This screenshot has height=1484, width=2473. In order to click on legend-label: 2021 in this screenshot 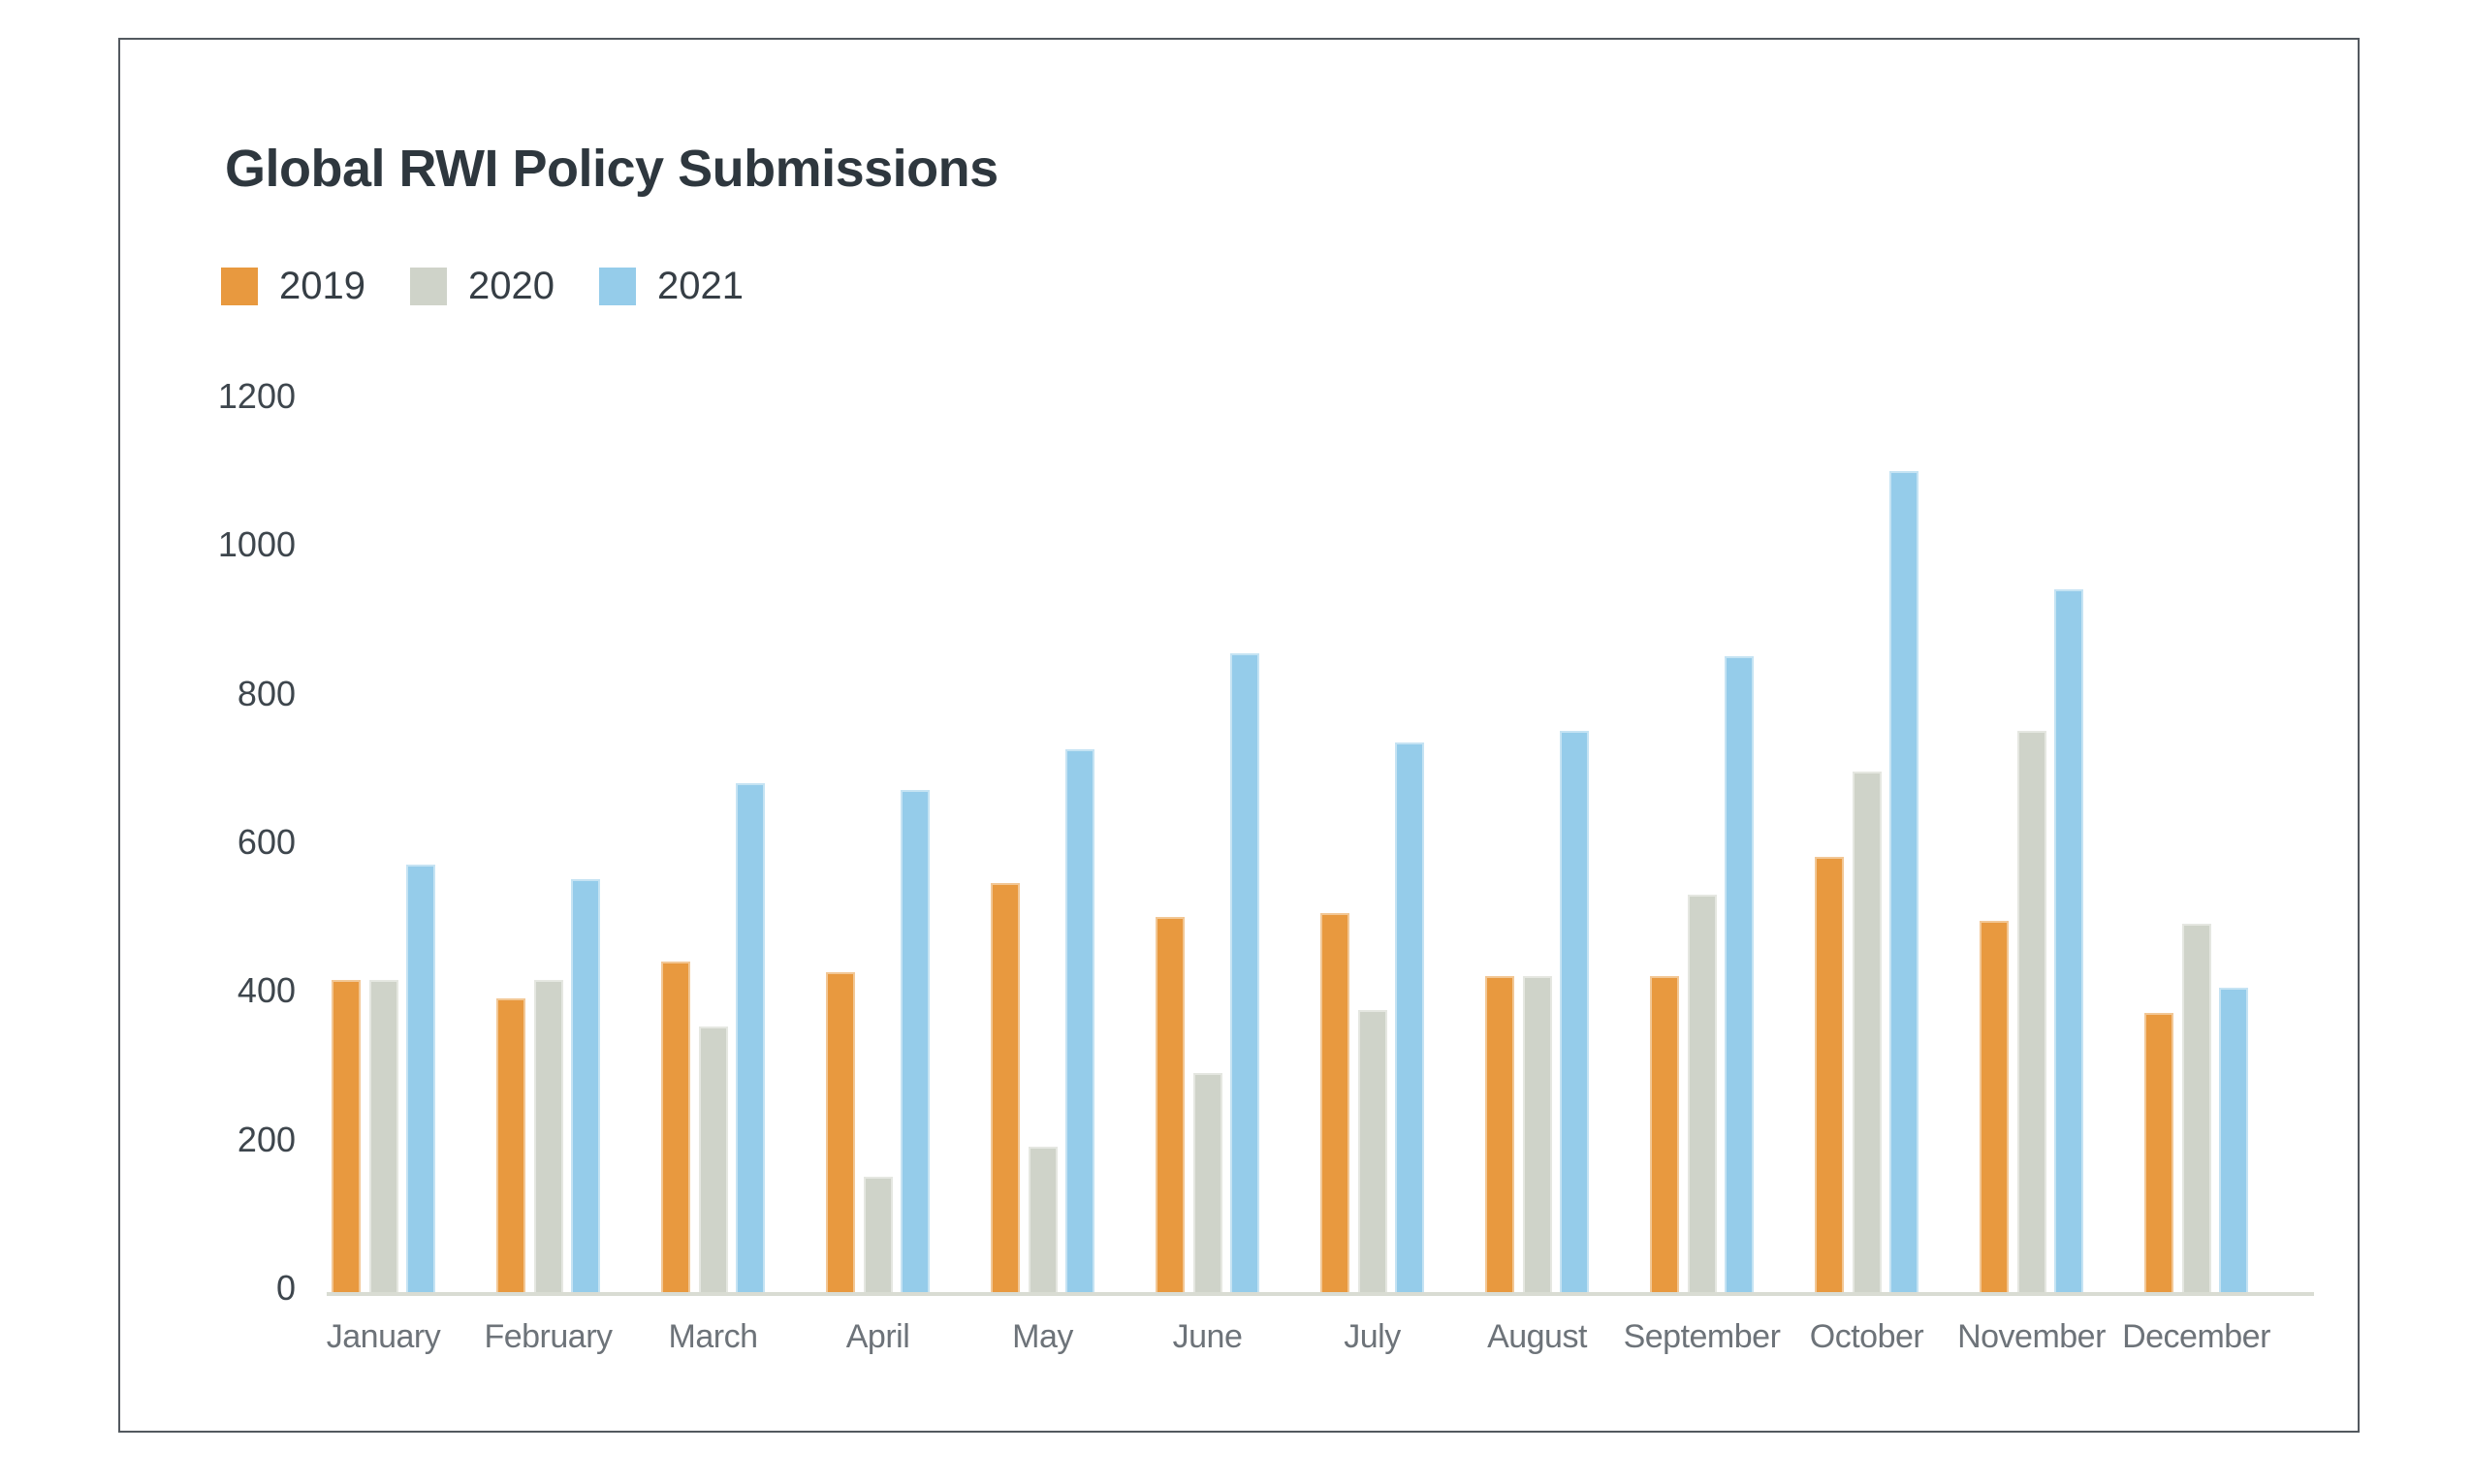, I will do `click(700, 286)`.